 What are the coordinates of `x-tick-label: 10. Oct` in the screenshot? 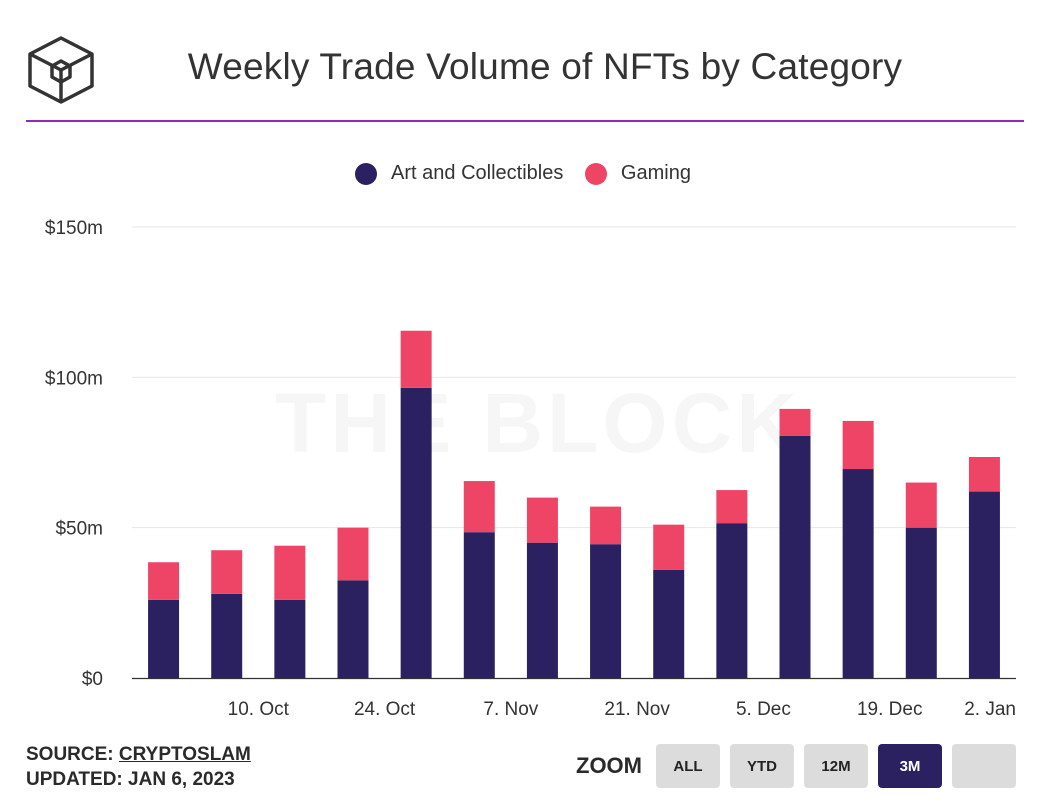 It's located at (259, 709).